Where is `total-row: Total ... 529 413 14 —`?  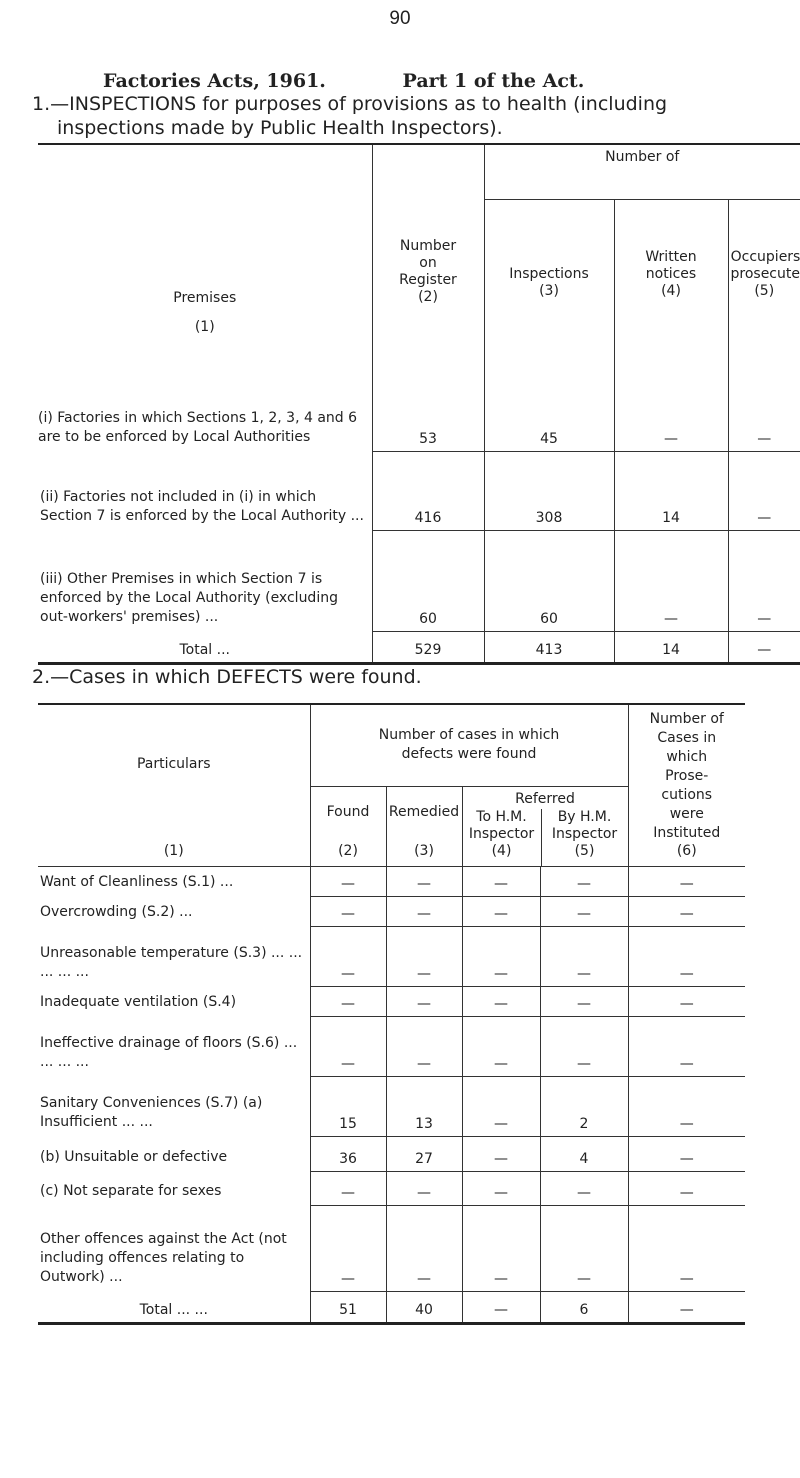
total-row: Total ... 529 413 14 — is located at coordinates (419, 647).